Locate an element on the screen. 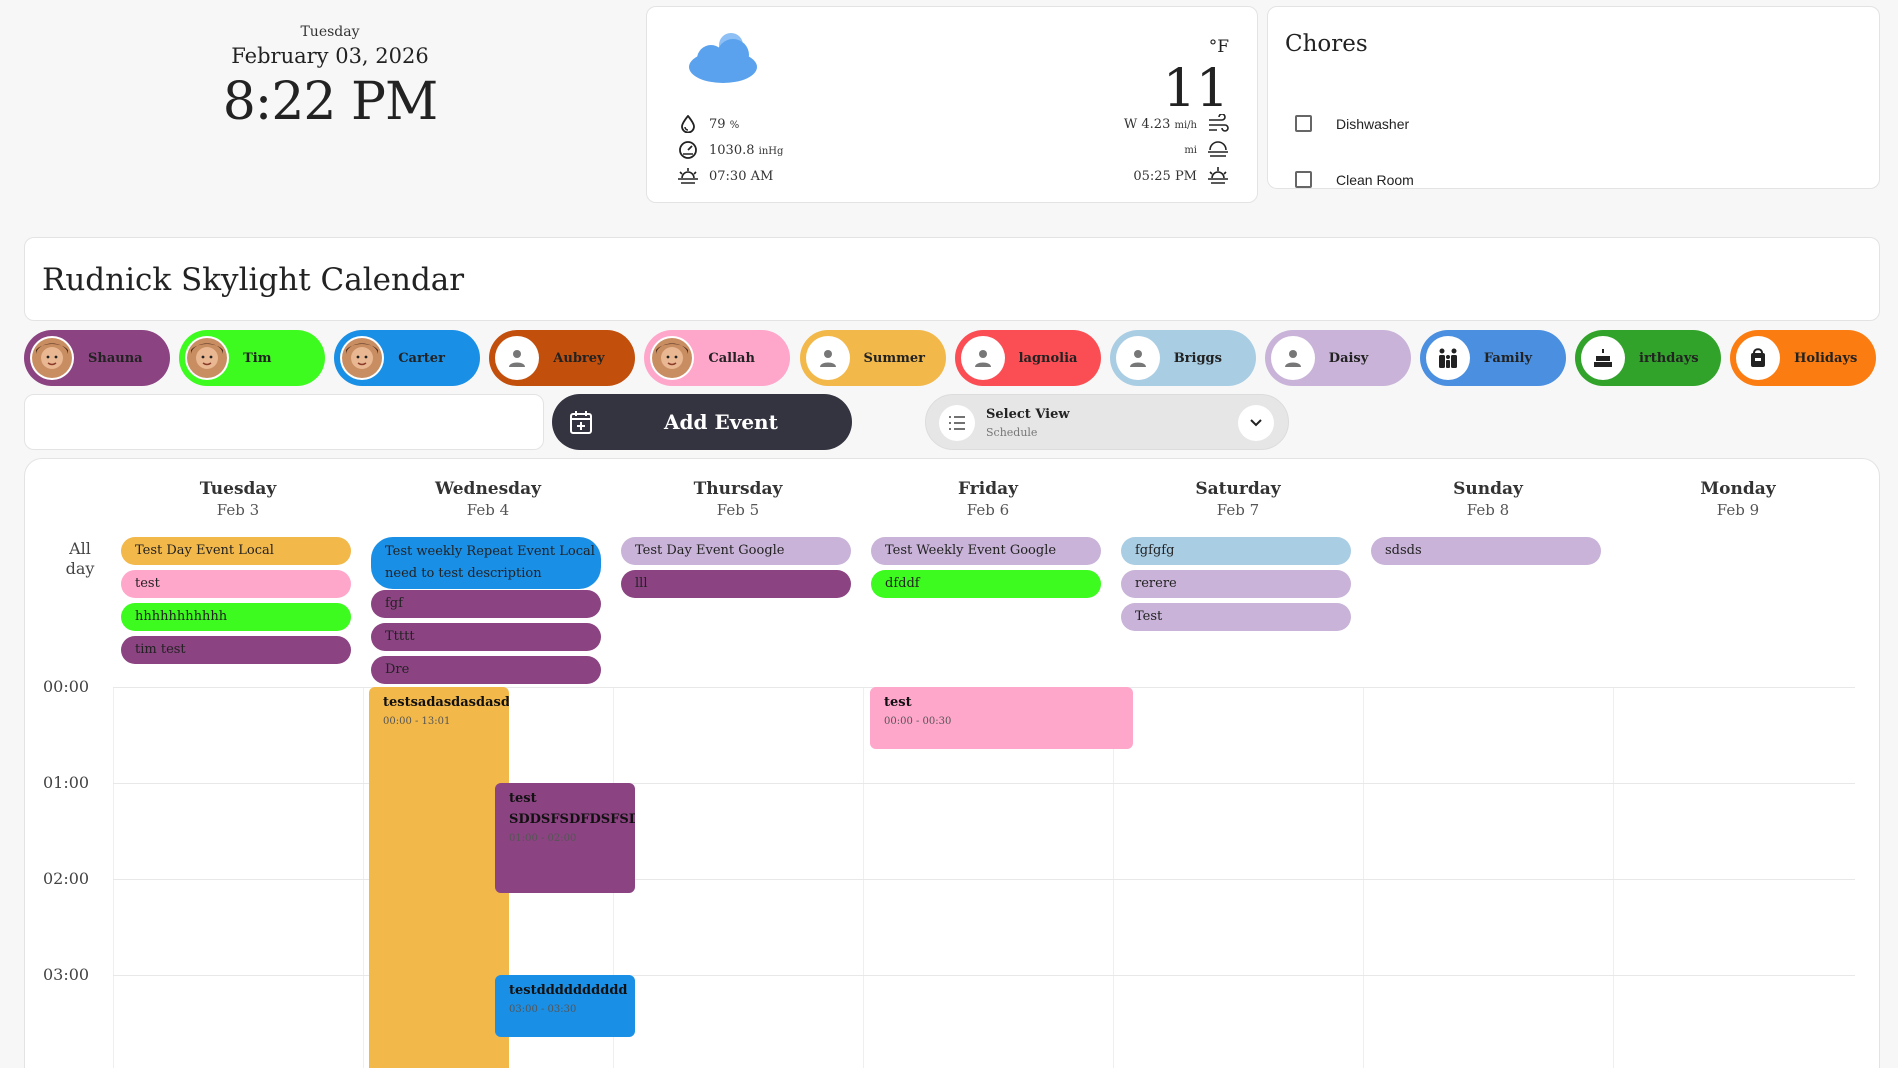 This screenshot has height=1068, width=1898. all-day-event: Dre is located at coordinates (486, 670).